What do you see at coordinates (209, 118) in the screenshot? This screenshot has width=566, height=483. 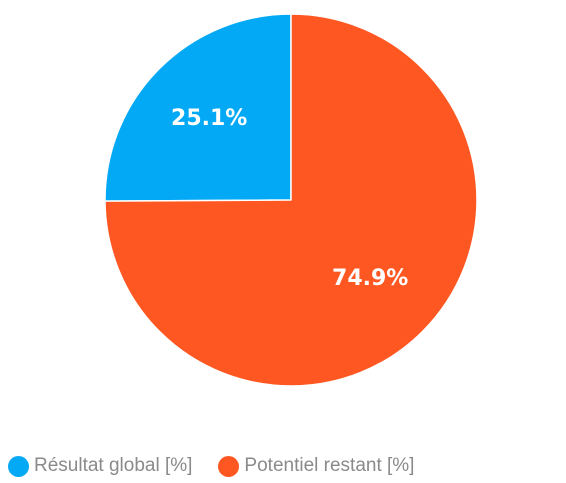 I see `pie-slice-label-1: 25.1%` at bounding box center [209, 118].